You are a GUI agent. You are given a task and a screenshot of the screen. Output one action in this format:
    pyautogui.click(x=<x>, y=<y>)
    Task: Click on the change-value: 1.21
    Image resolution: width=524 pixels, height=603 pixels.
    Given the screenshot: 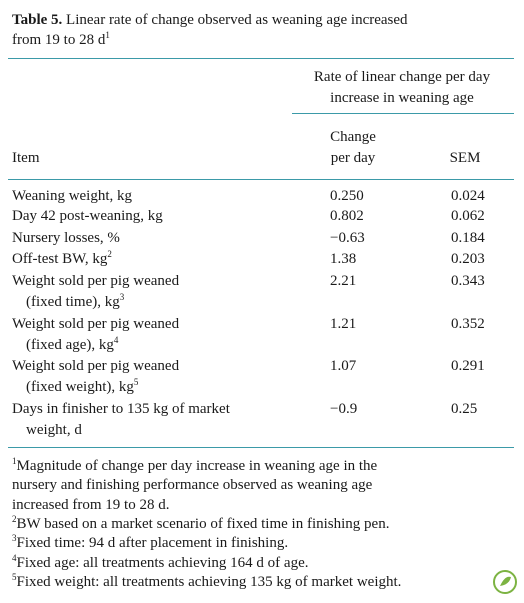 What is the action you would take?
    pyautogui.click(x=343, y=324)
    